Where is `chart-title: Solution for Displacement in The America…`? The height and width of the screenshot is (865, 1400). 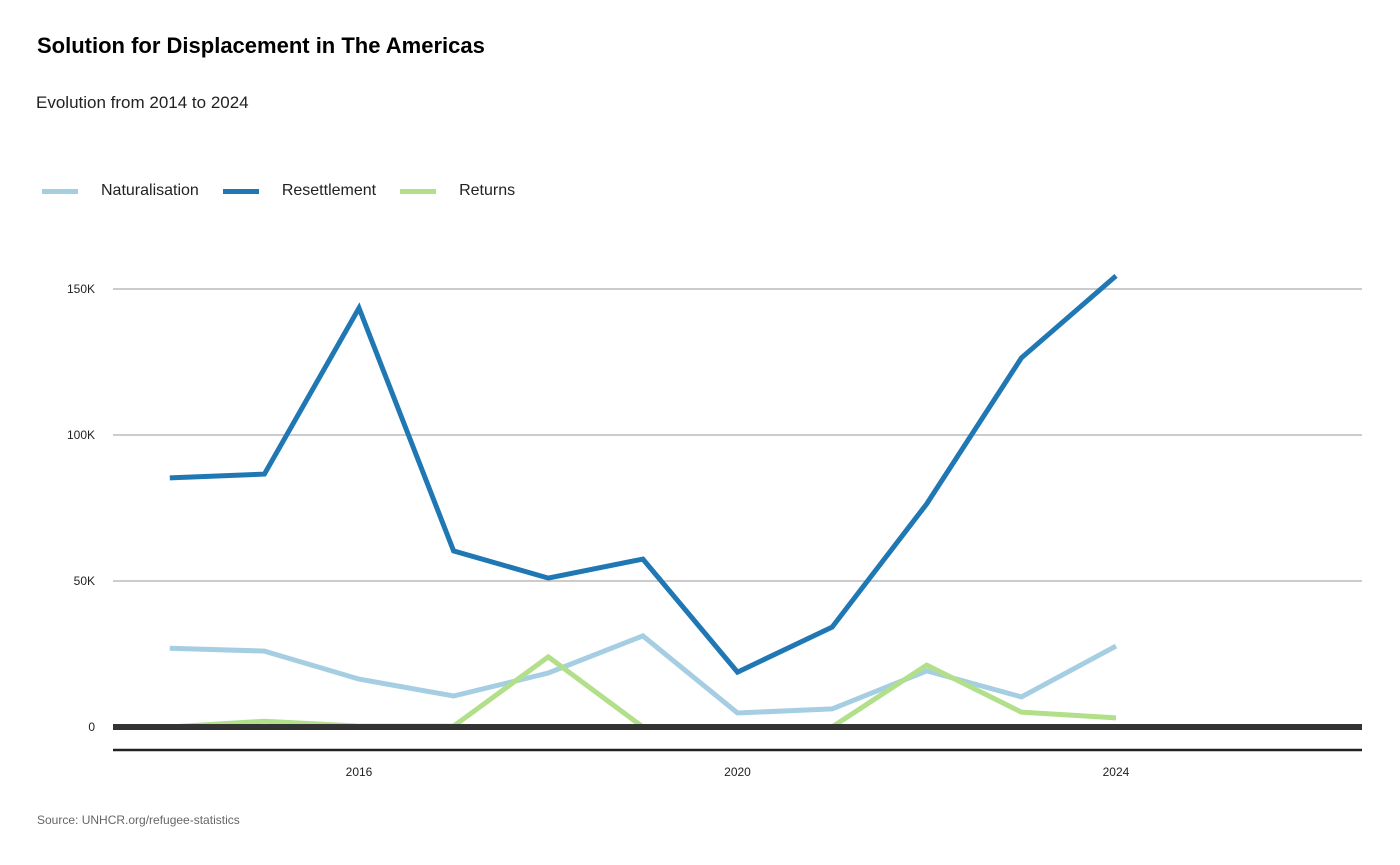 chart-title: Solution for Displacement in The America… is located at coordinates (261, 45).